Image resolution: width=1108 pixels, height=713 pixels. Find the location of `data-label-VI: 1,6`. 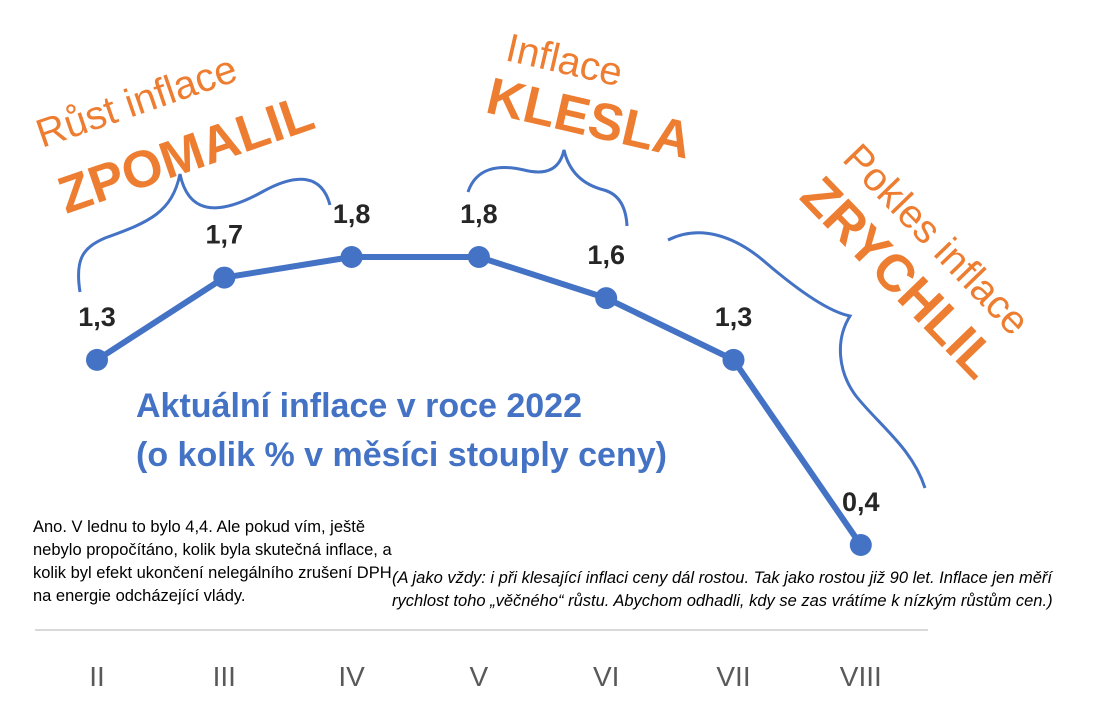

data-label-VI: 1,6 is located at coordinates (606, 255).